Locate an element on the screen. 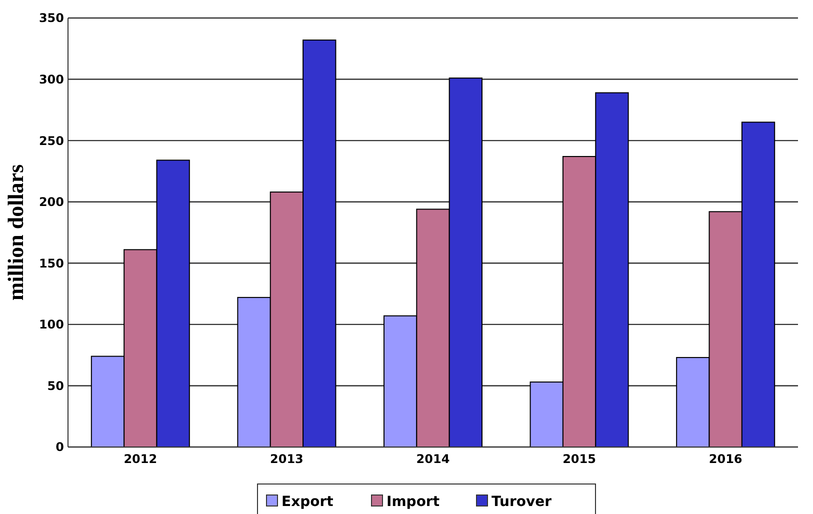 This screenshot has width=813, height=514. y-tick-label: 250 is located at coordinates (51, 141).